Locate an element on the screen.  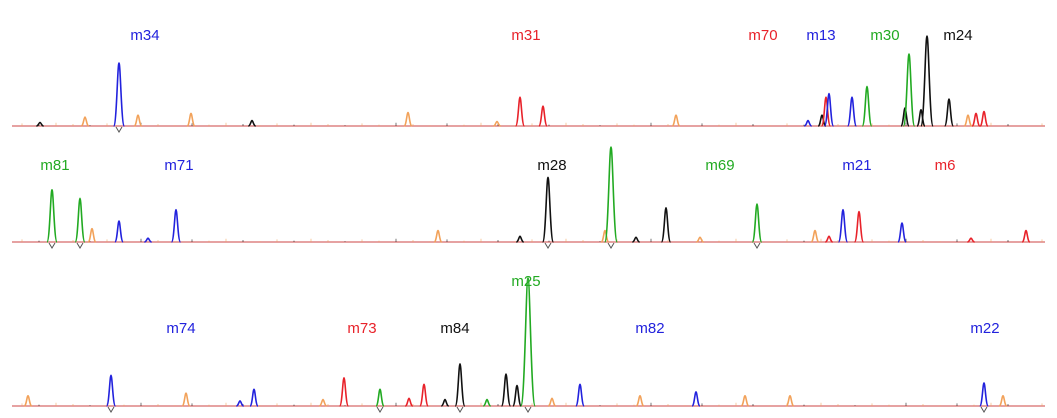
marker-label-m34: m34 is located at coordinates (144, 35).